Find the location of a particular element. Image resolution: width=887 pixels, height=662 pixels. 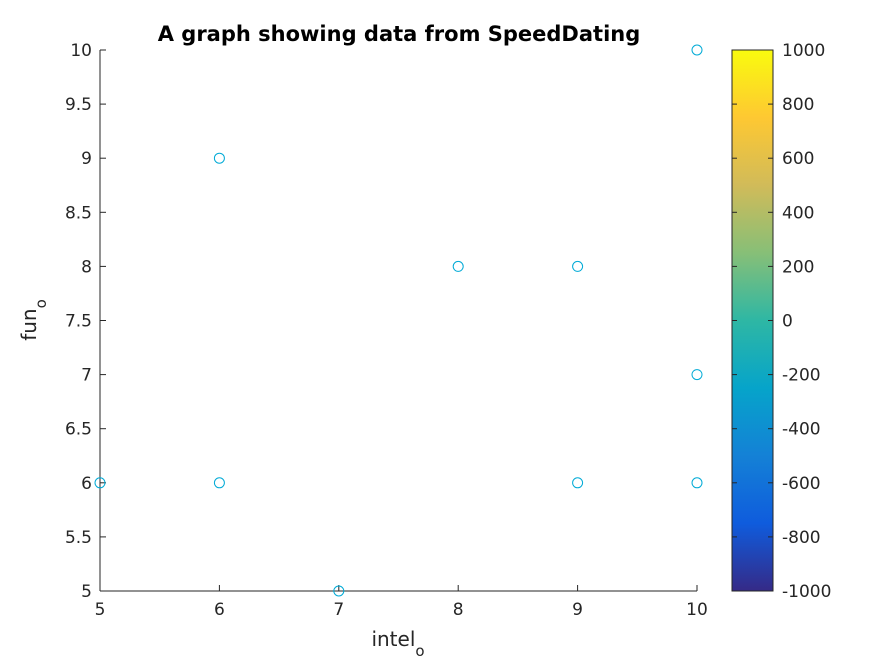

y-tick-label: 5 is located at coordinates (86, 592).